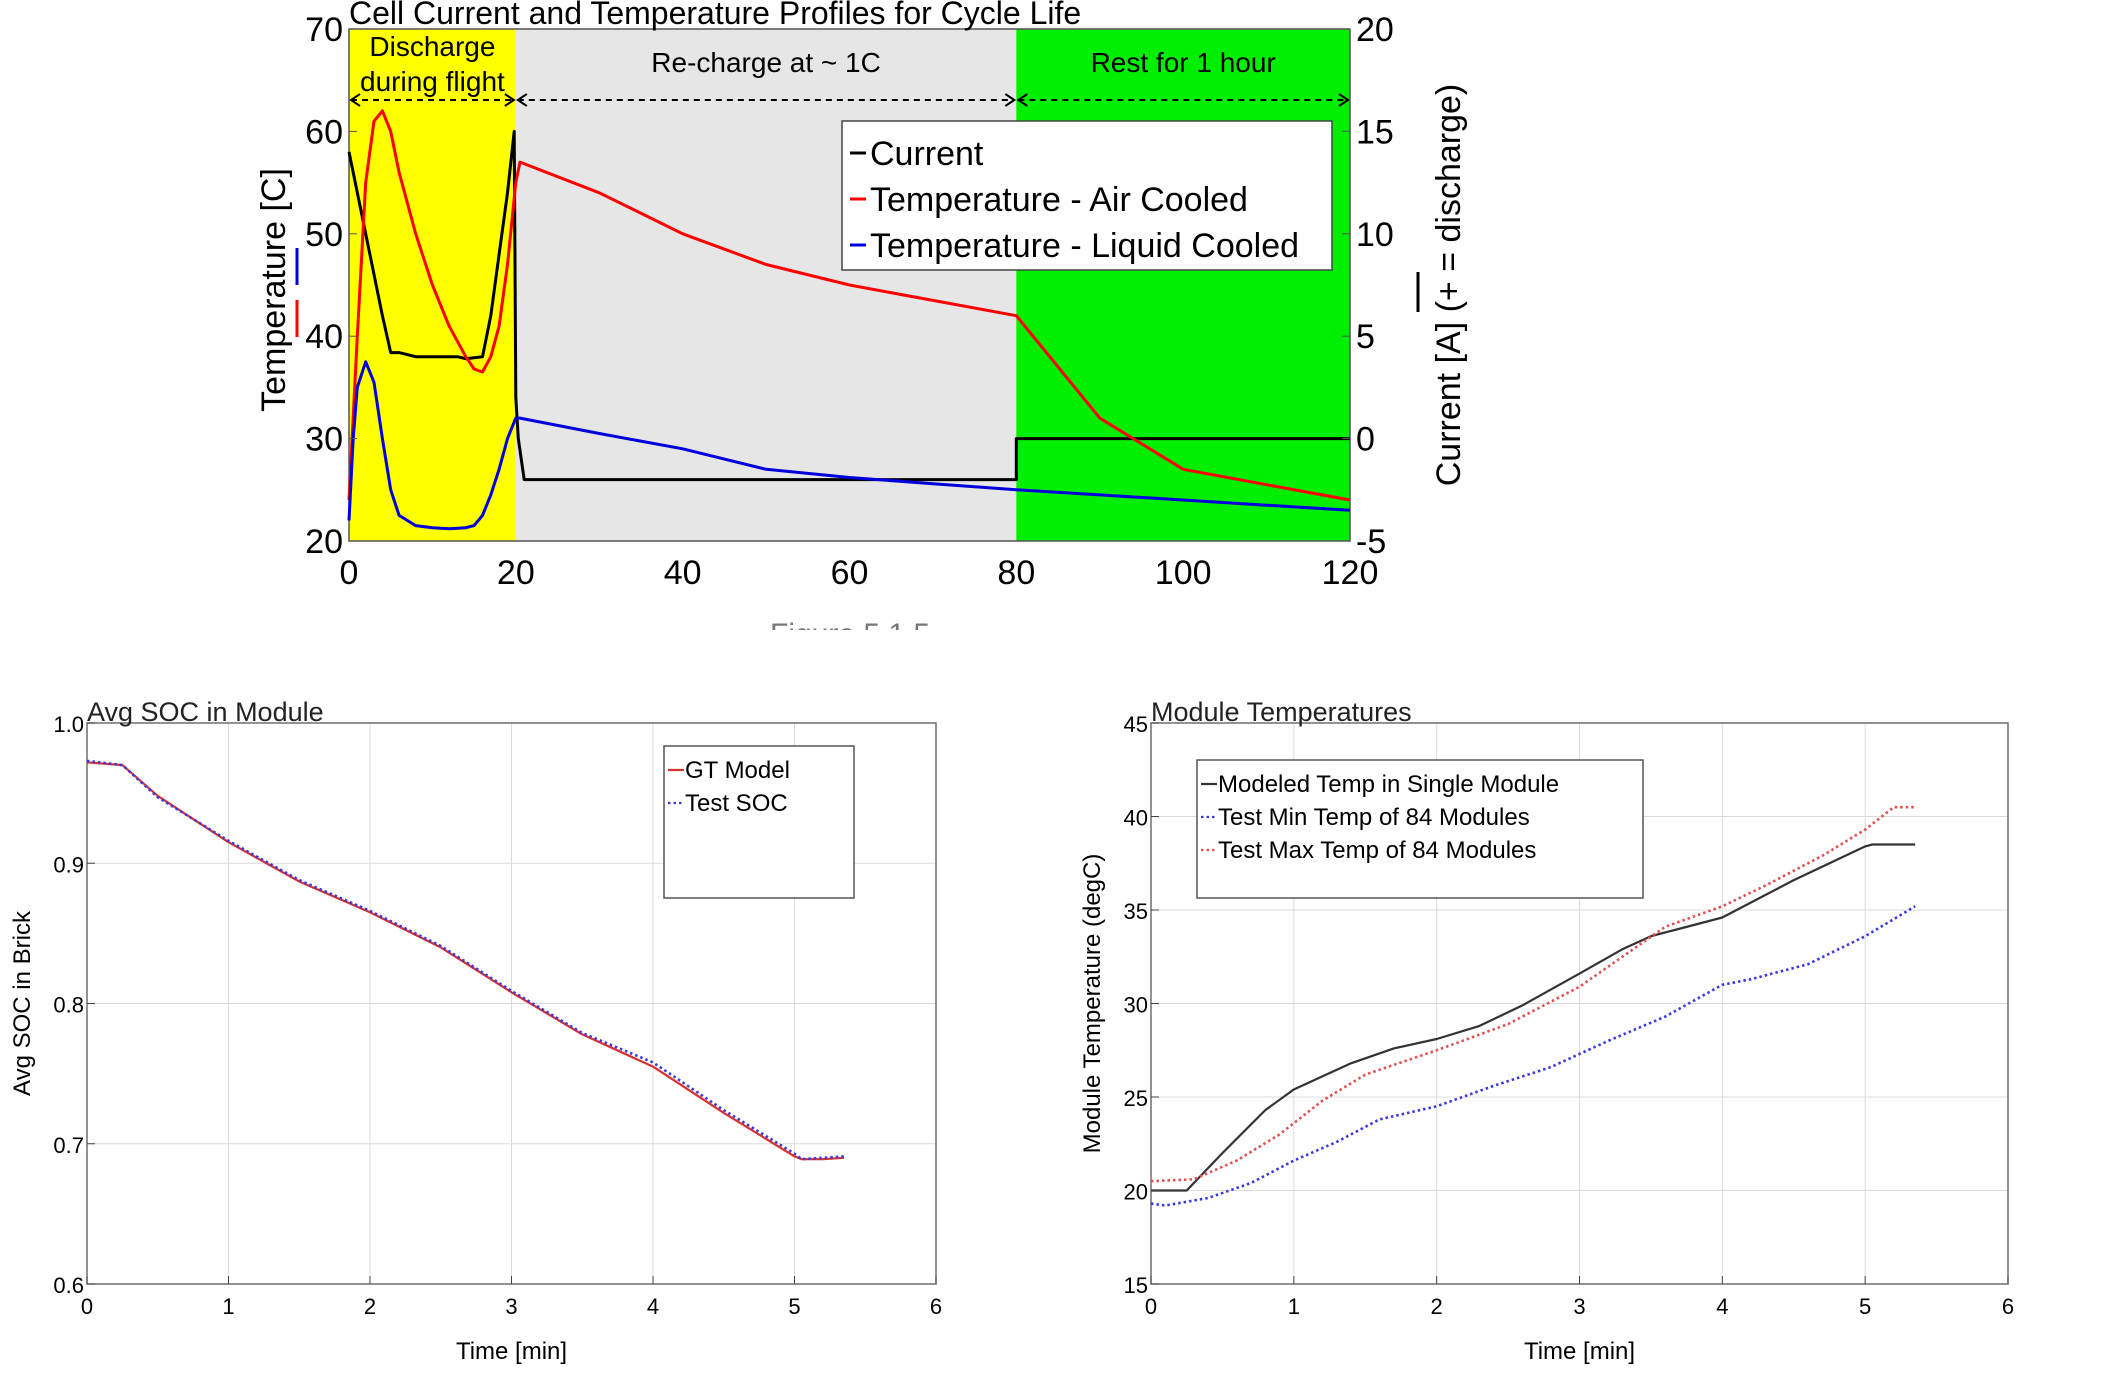 The height and width of the screenshot is (1382, 2103). Describe the element at coordinates (1183, 62) in the screenshot. I see `region-label: Rest for 1 hour` at that location.